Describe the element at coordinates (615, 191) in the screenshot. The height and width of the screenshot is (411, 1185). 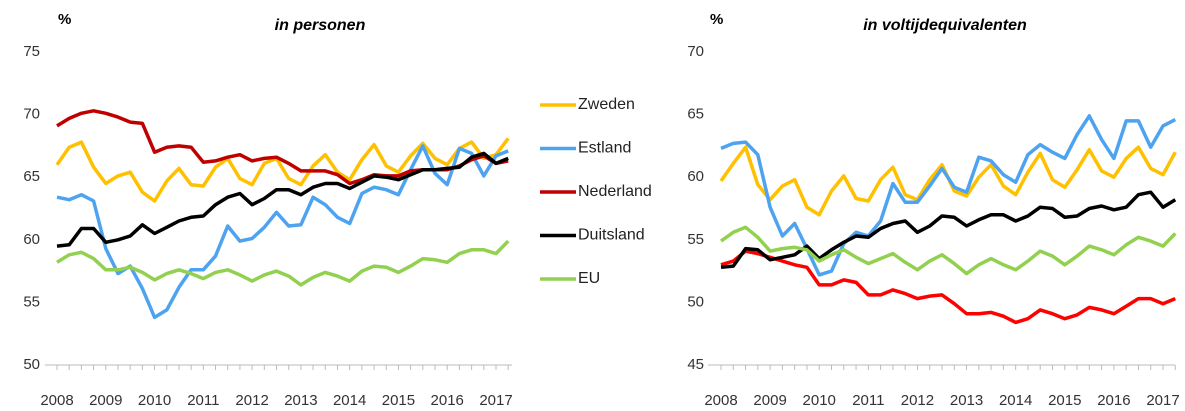
I see `legend-label: Nederland` at that location.